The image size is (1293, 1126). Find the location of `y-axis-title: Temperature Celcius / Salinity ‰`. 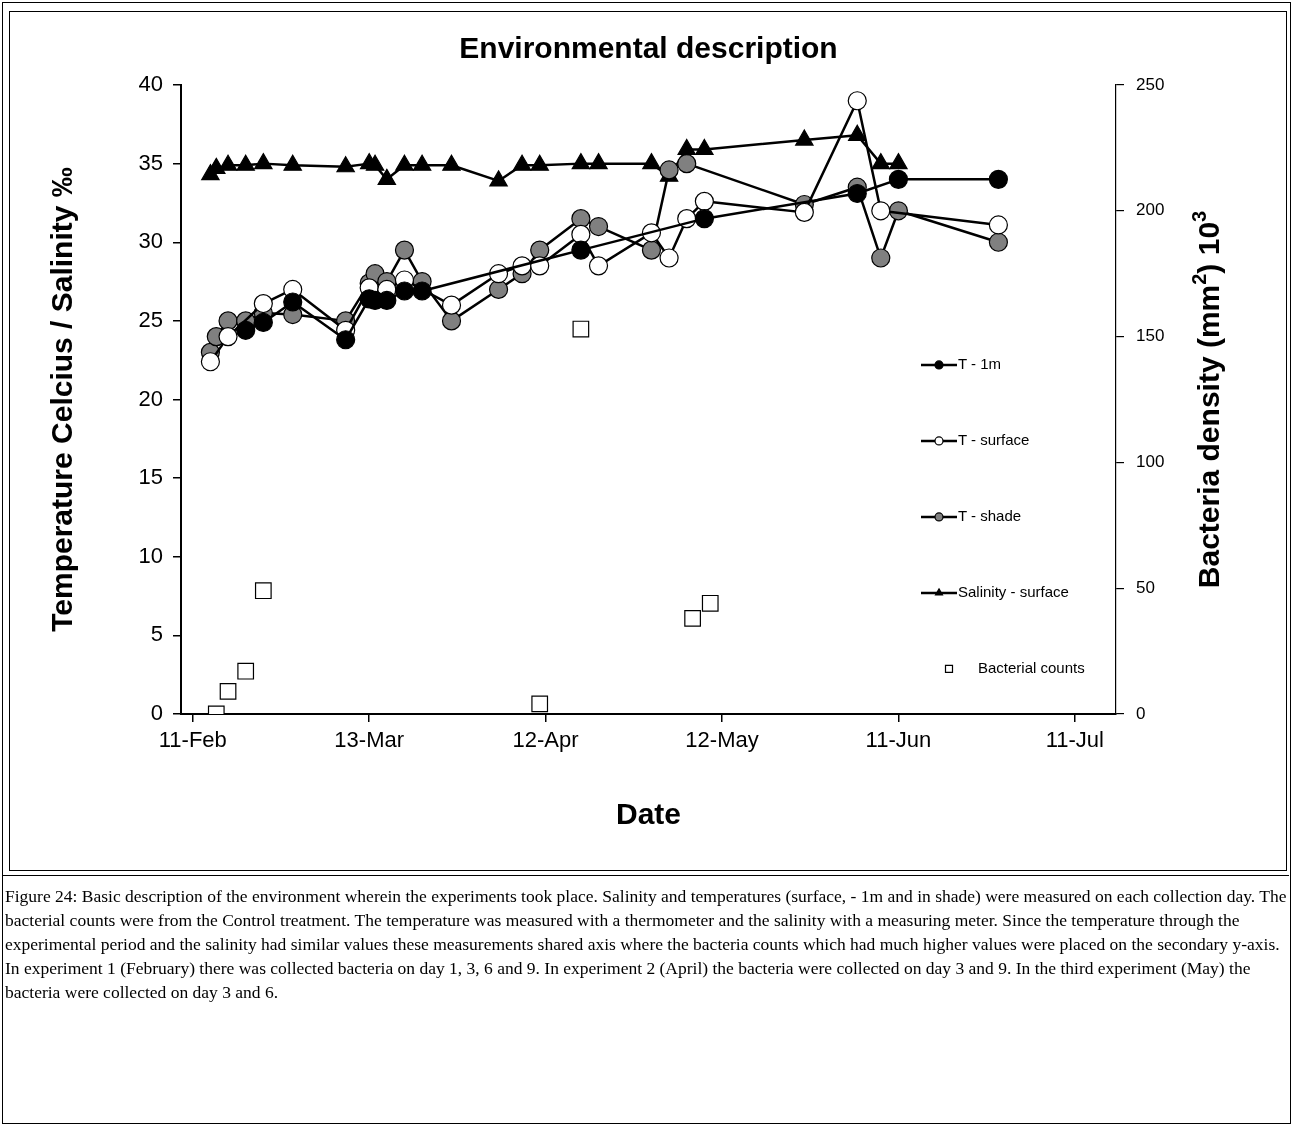

y-axis-title: Temperature Celcius / Salinity ‰ is located at coordinates (62, 399).